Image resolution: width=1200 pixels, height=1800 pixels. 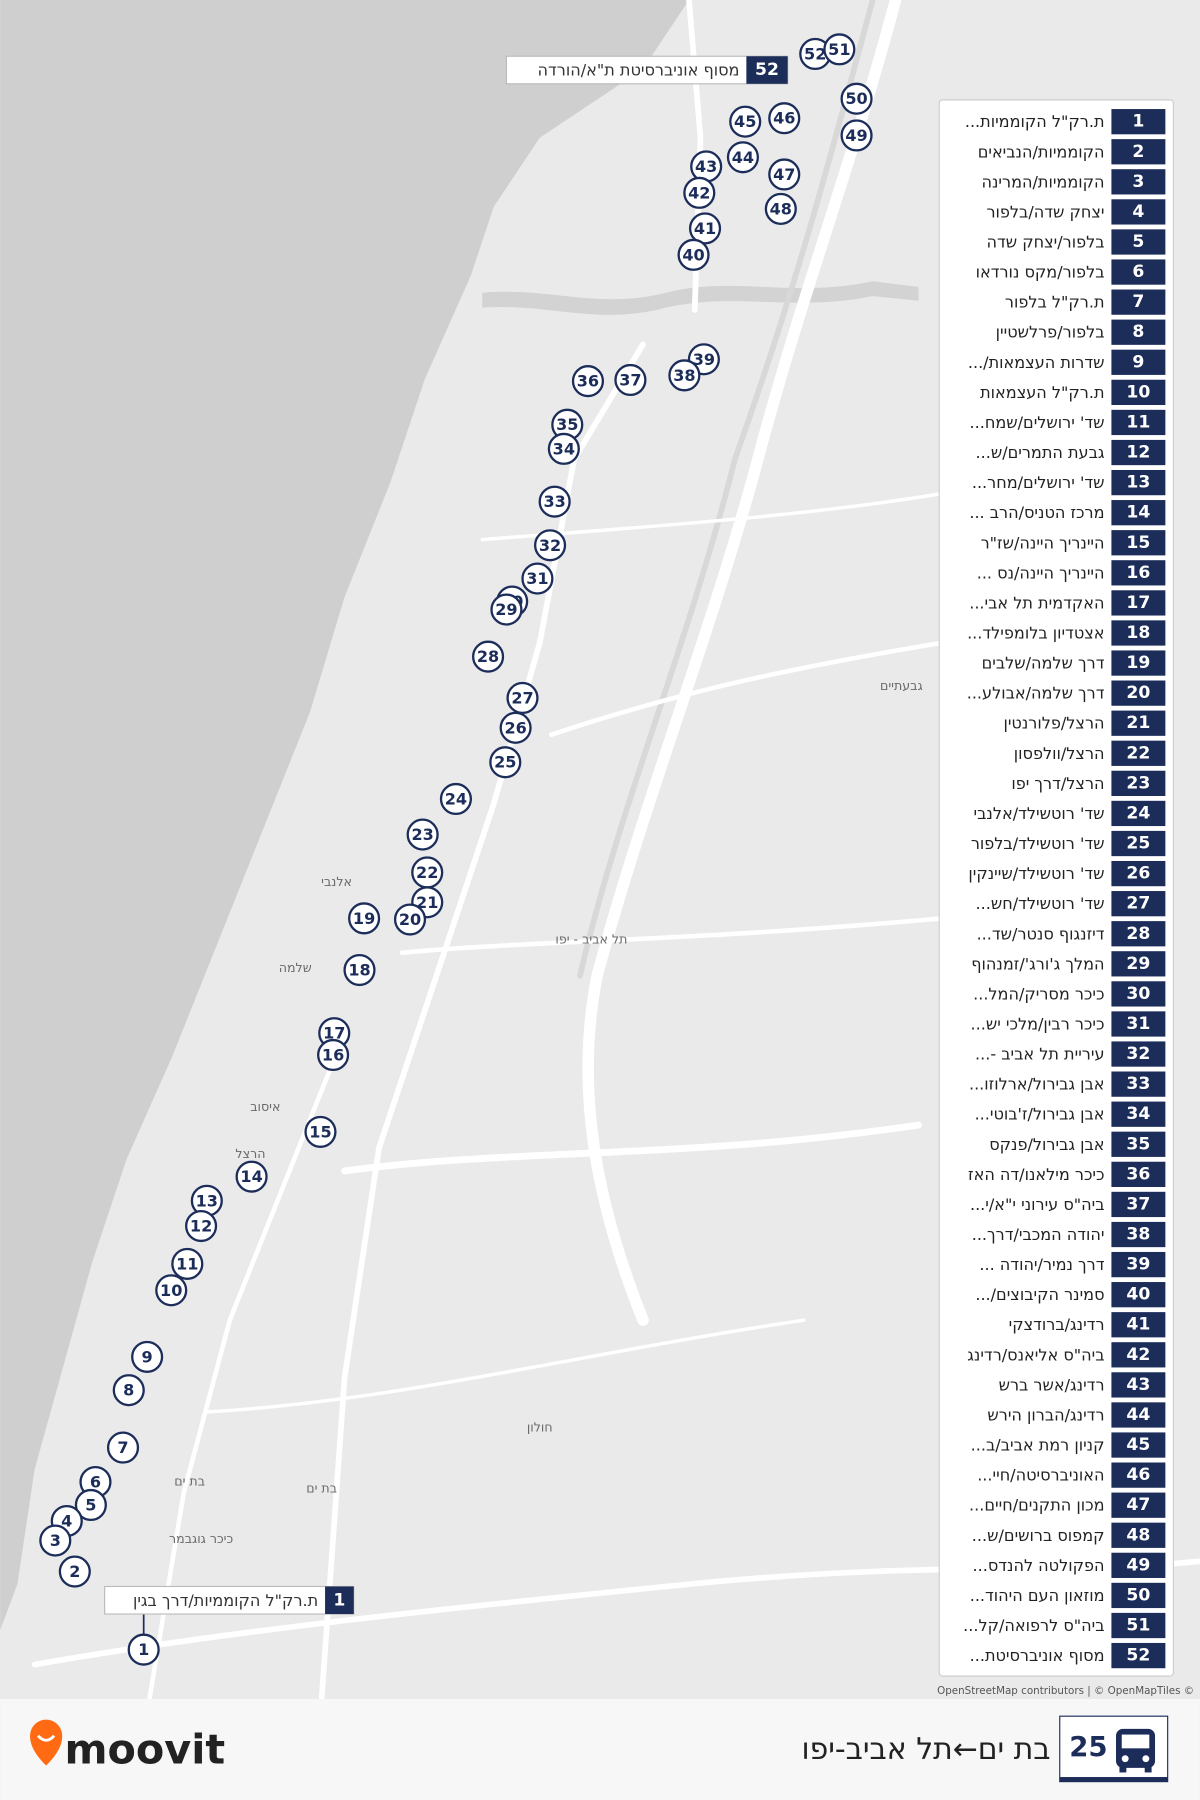 What do you see at coordinates (1138, 242) in the screenshot?
I see `legend-number: 5` at bounding box center [1138, 242].